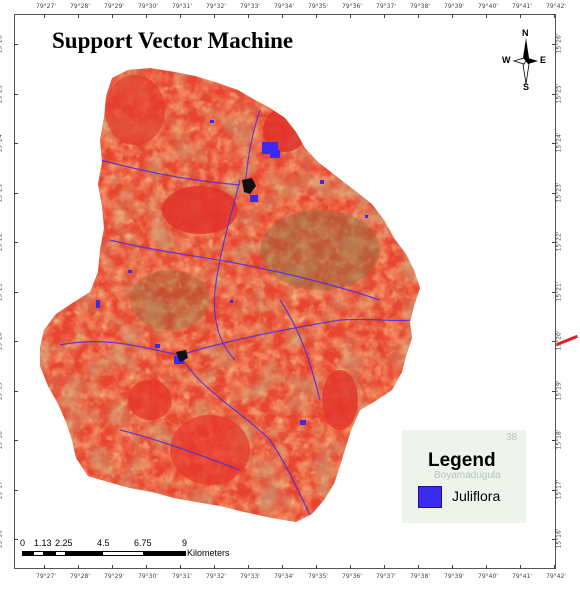 The image size is (580, 596). Describe the element at coordinates (556, 576) in the screenshot. I see `bottom-tick-label: 79°42'` at that location.